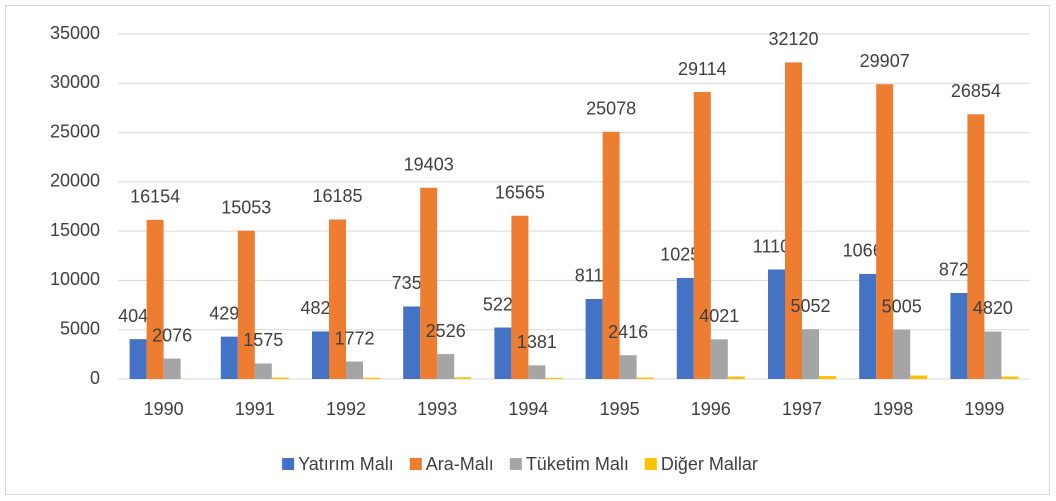 This screenshot has height=501, width=1056. What do you see at coordinates (984, 409) in the screenshot?
I see `x-tick-label: 1999` at bounding box center [984, 409].